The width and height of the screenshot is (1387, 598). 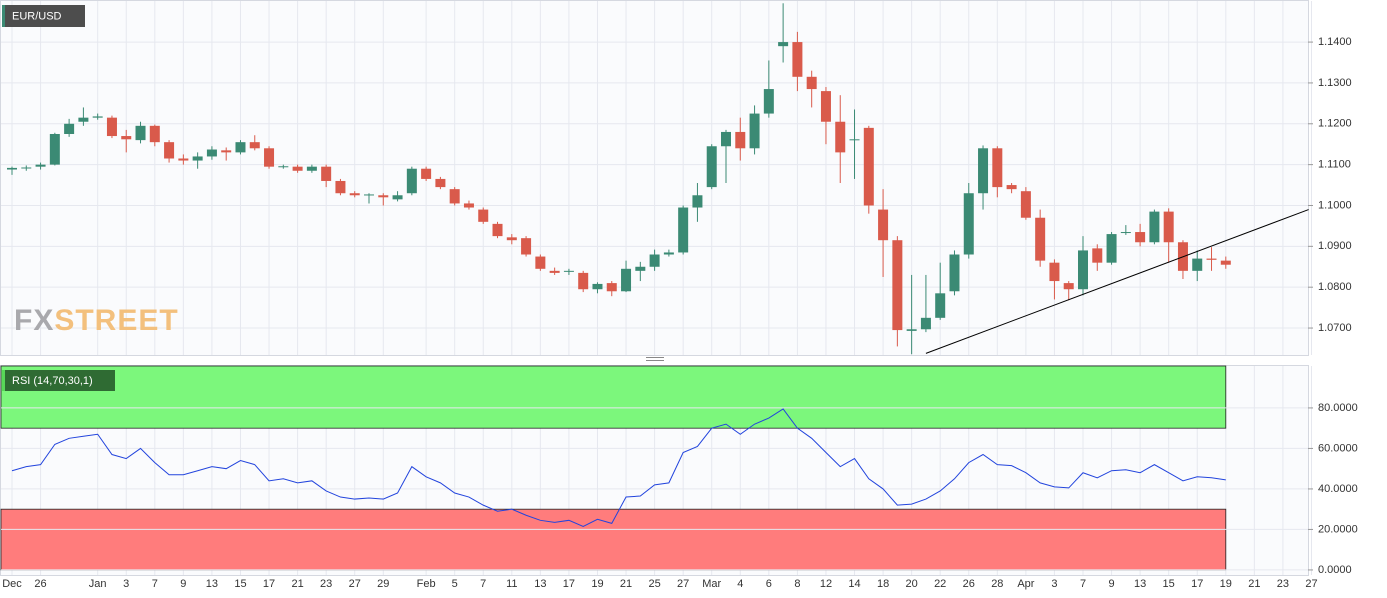 What do you see at coordinates (1338, 489) in the screenshot?
I see `y-tick-label: 40.0000` at bounding box center [1338, 489].